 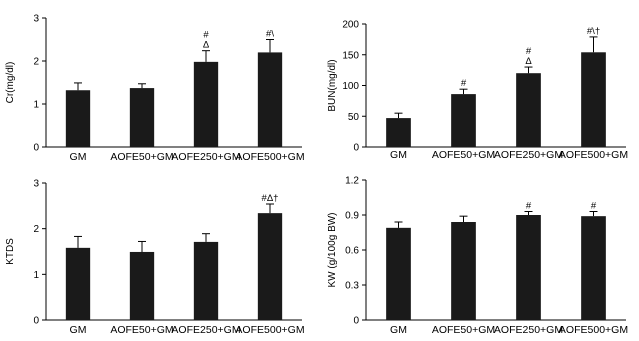 What do you see at coordinates (352, 216) in the screenshot?
I see `y-tick-label: 0.9` at bounding box center [352, 216].